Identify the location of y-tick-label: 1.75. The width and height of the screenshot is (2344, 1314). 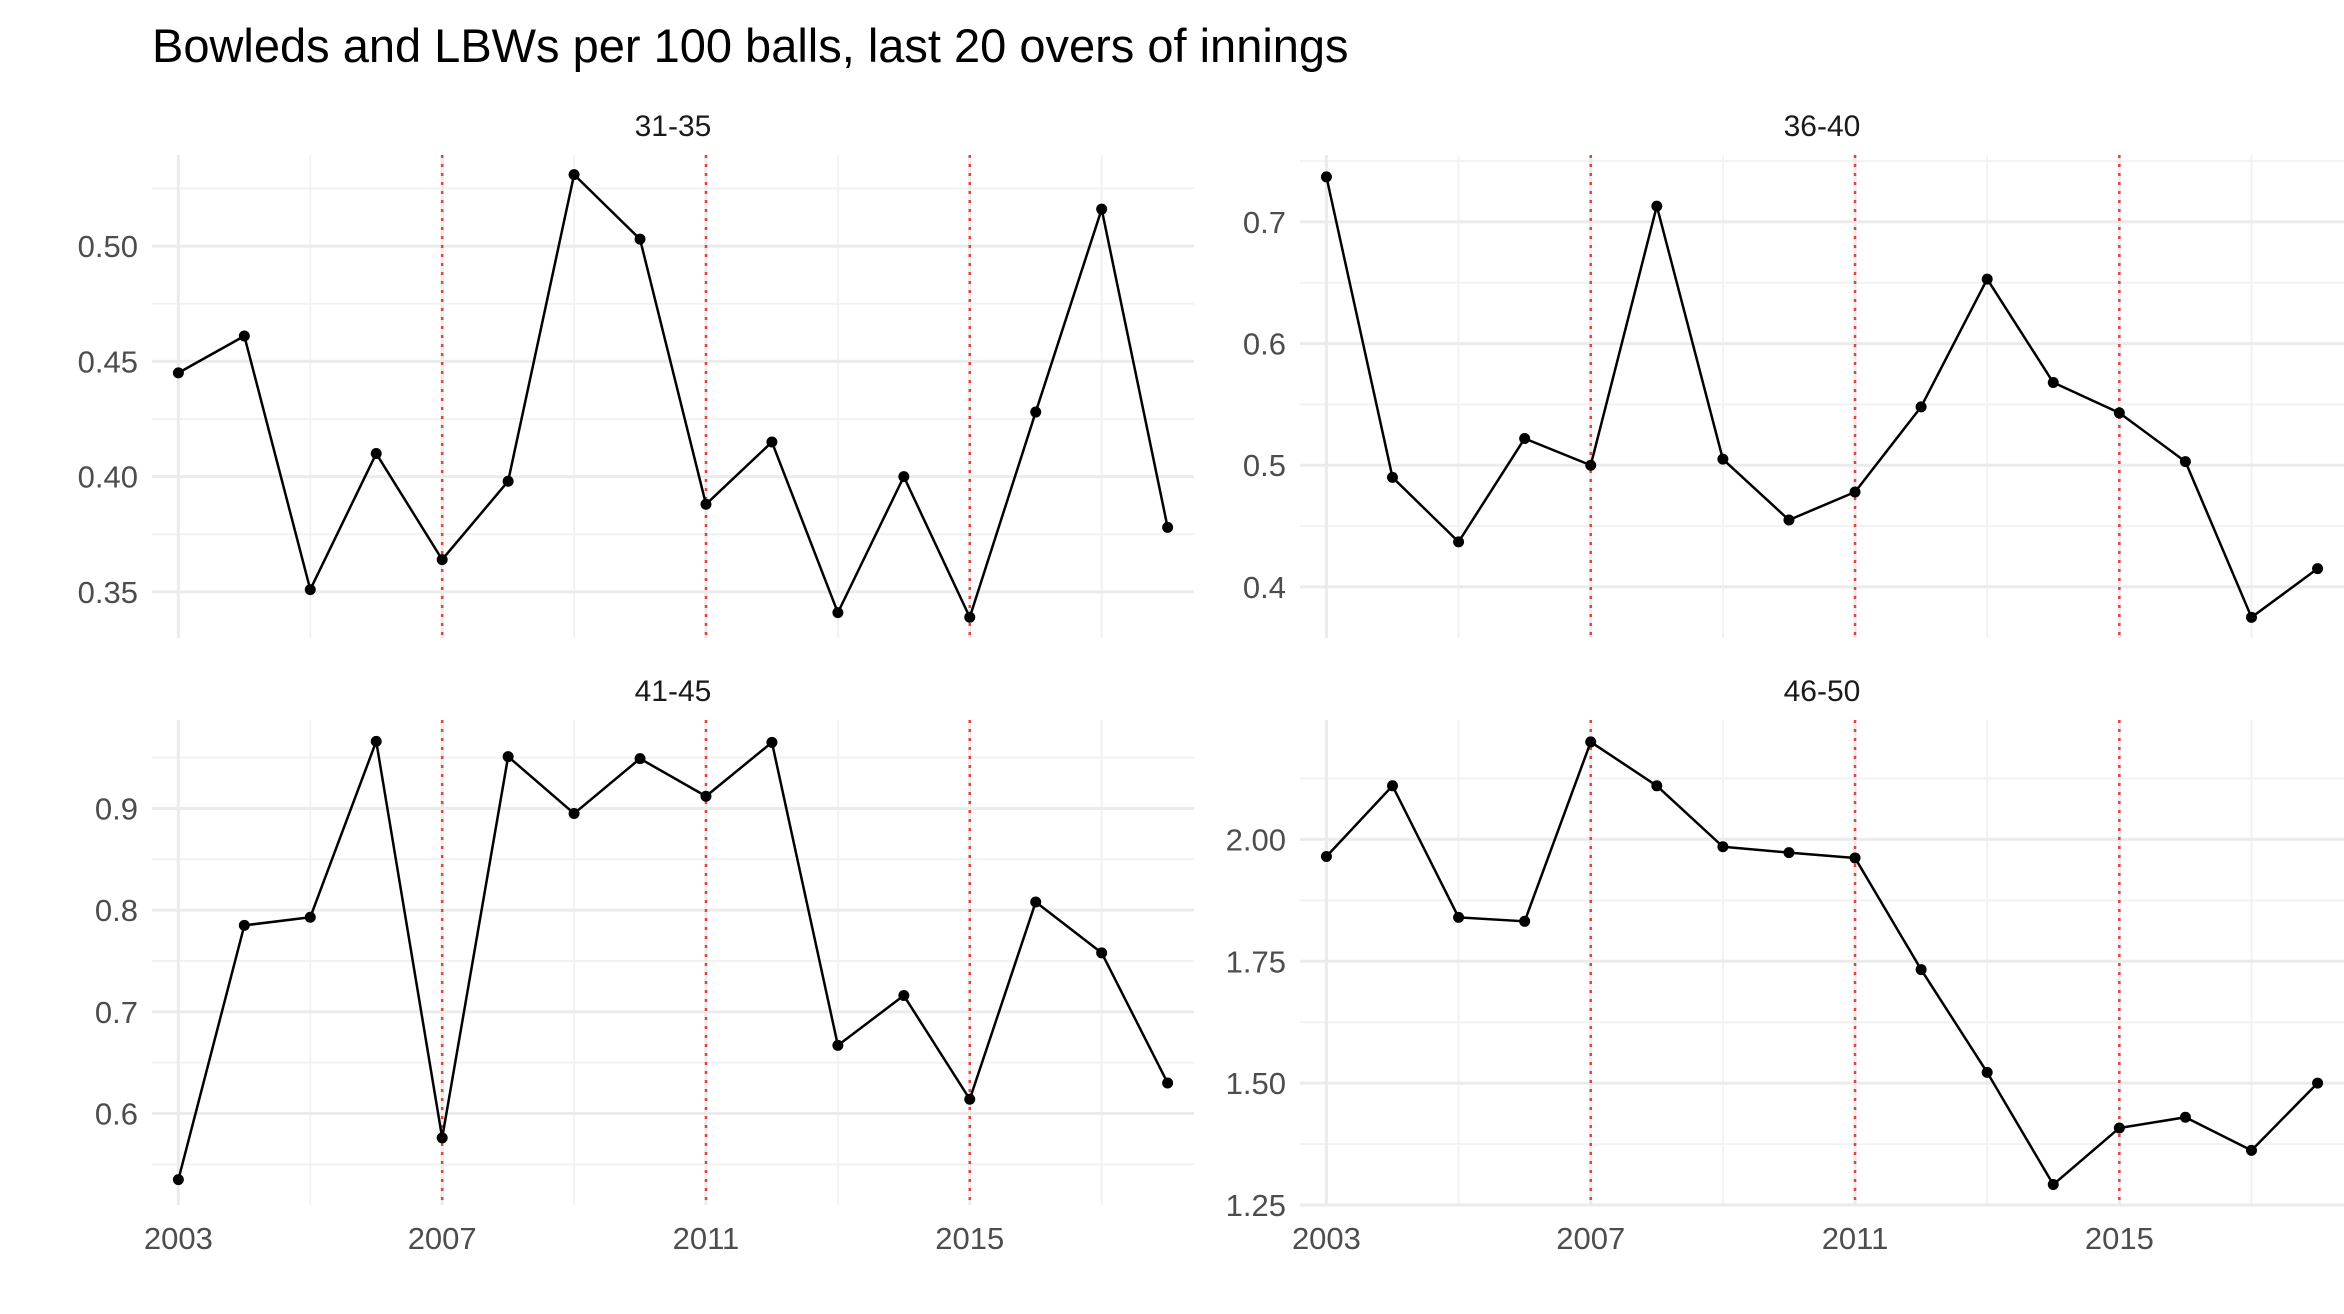
(1256, 961).